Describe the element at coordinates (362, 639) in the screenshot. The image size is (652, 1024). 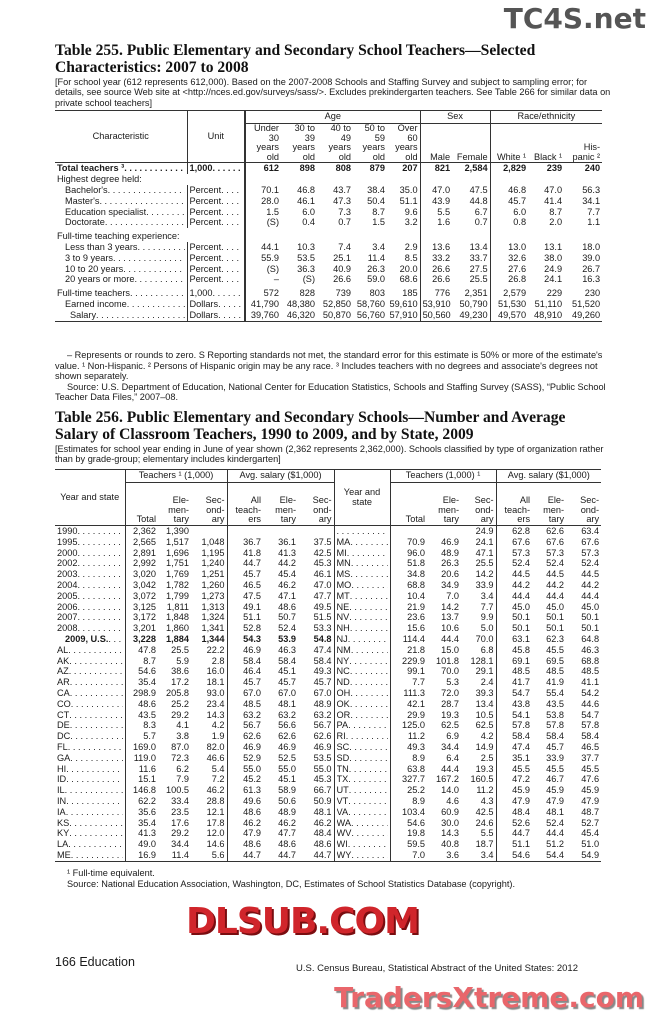
I see `state-label: NJ` at that location.